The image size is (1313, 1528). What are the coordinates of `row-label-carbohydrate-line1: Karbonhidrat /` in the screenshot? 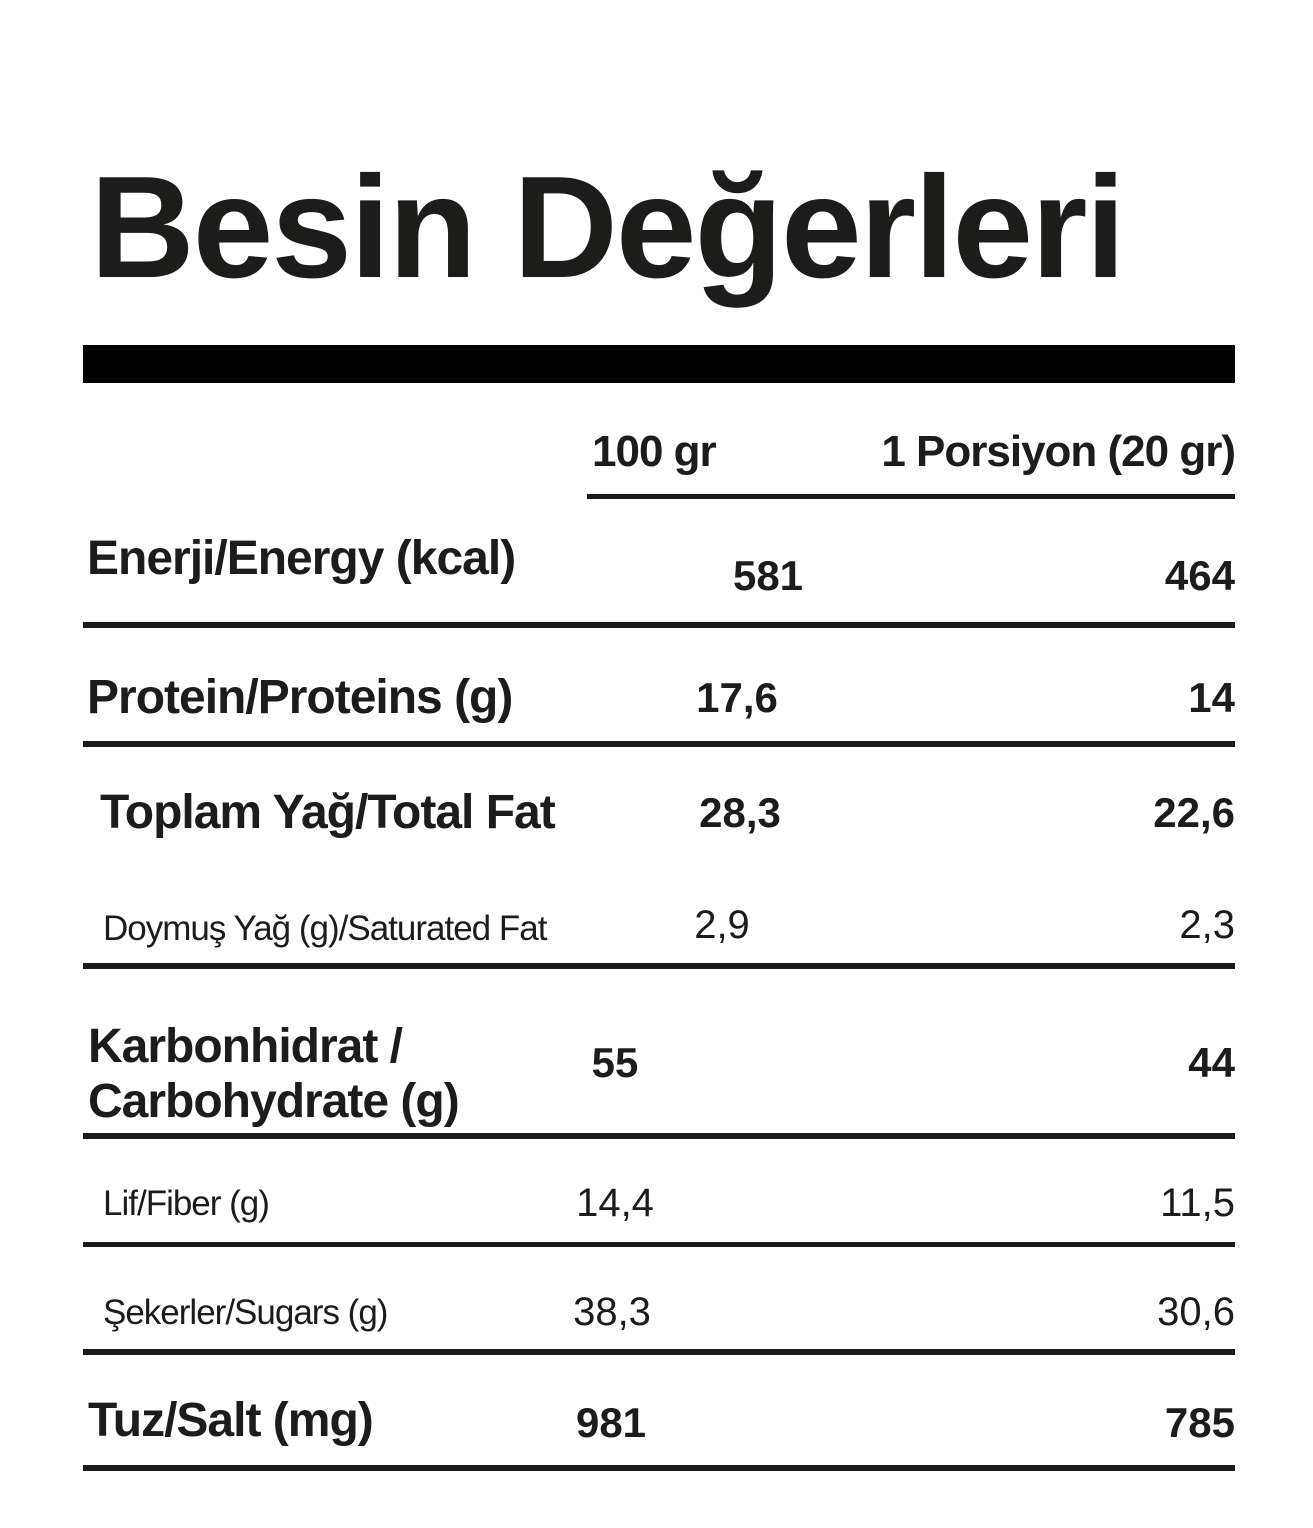 It's located at (245, 1046).